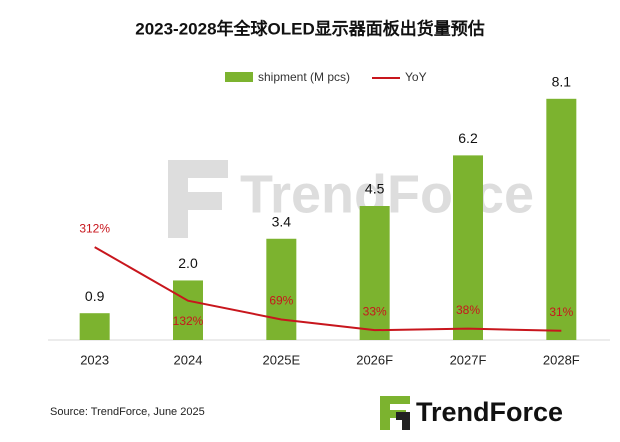  What do you see at coordinates (416, 77) in the screenshot?
I see `legend-label: YoY` at bounding box center [416, 77].